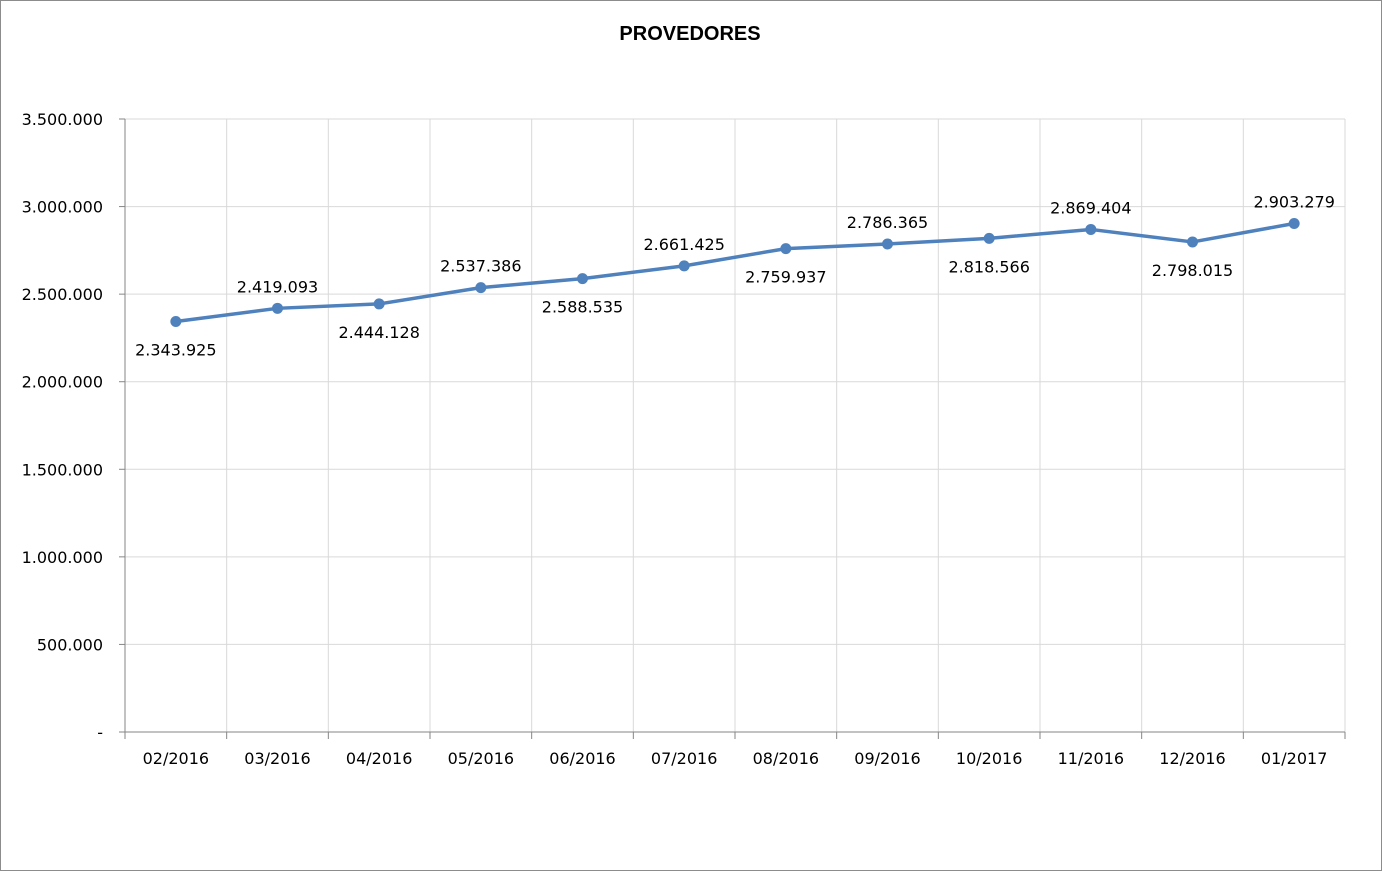  I want to click on data-label: 2.419.093, so click(277, 286).